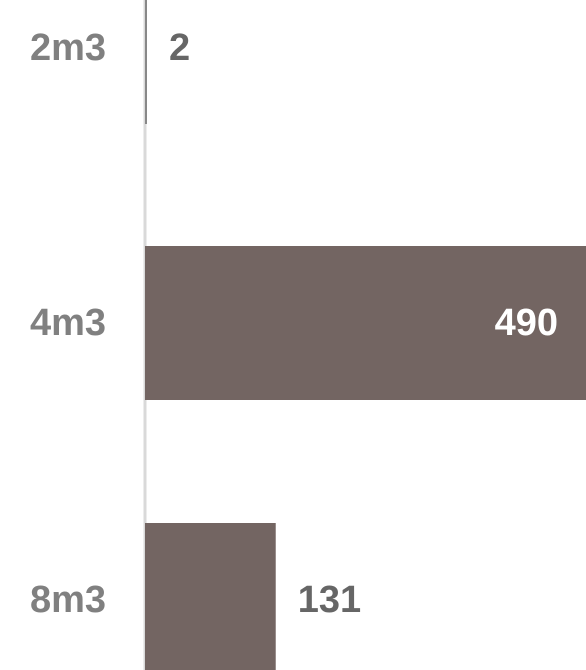  What do you see at coordinates (68, 48) in the screenshot?
I see `category-label-2m3: 2m3` at bounding box center [68, 48].